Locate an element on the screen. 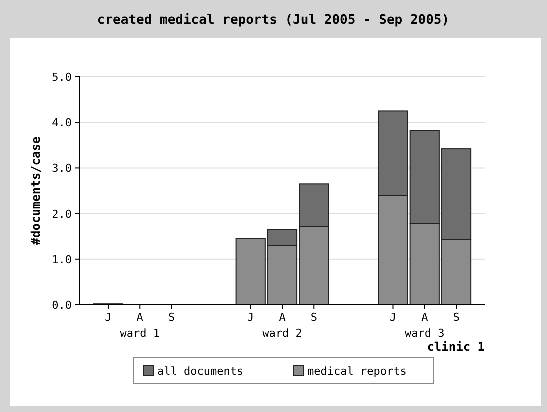  text: ward 3 is located at coordinates (425, 333).